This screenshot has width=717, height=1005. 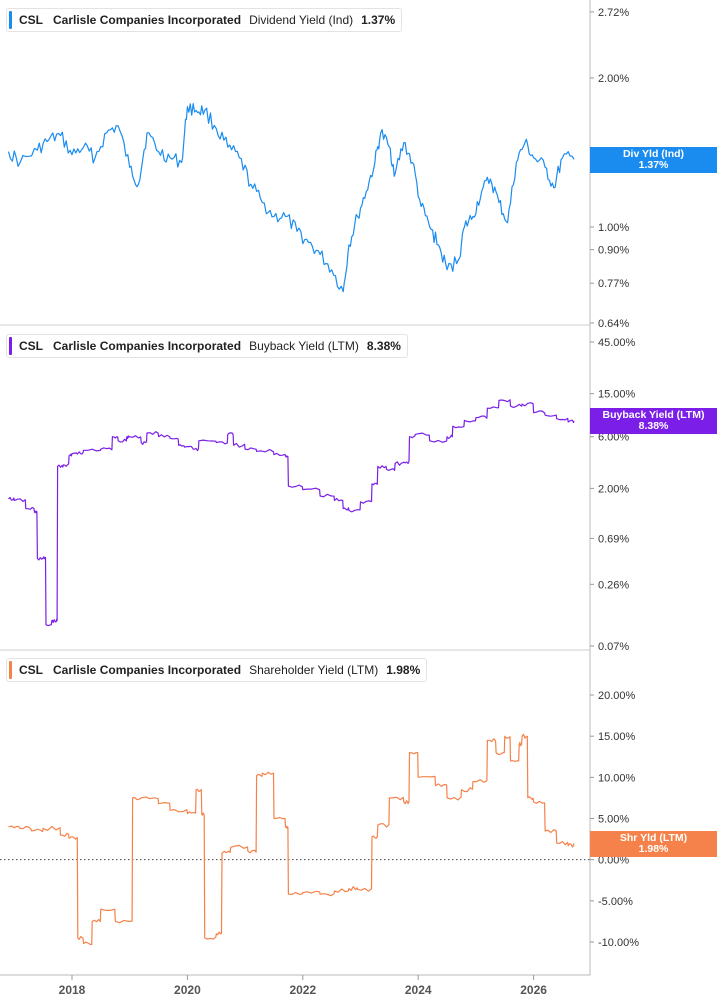 What do you see at coordinates (403, 670) in the screenshot?
I see `legend-value: 1.98%` at bounding box center [403, 670].